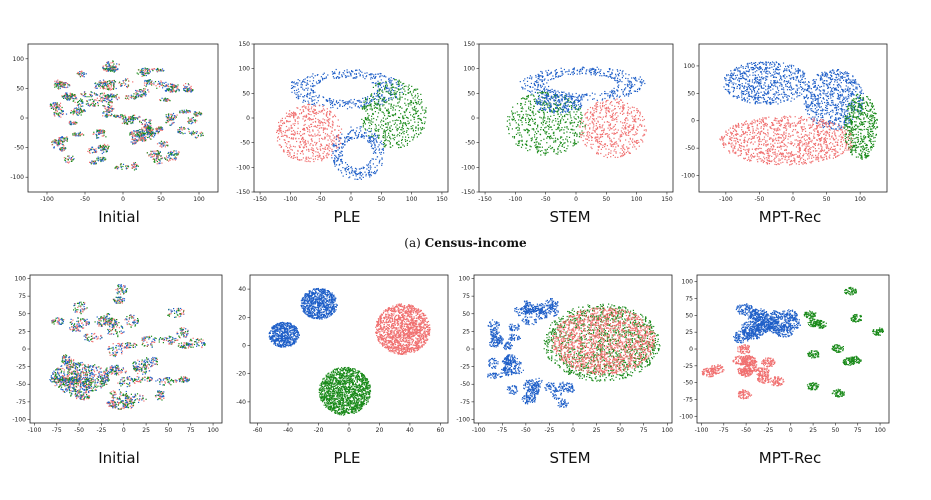 The image size is (931, 500). What do you see at coordinates (245, 69) in the screenshot?
I see `y-tick-label: 100` at bounding box center [245, 69].